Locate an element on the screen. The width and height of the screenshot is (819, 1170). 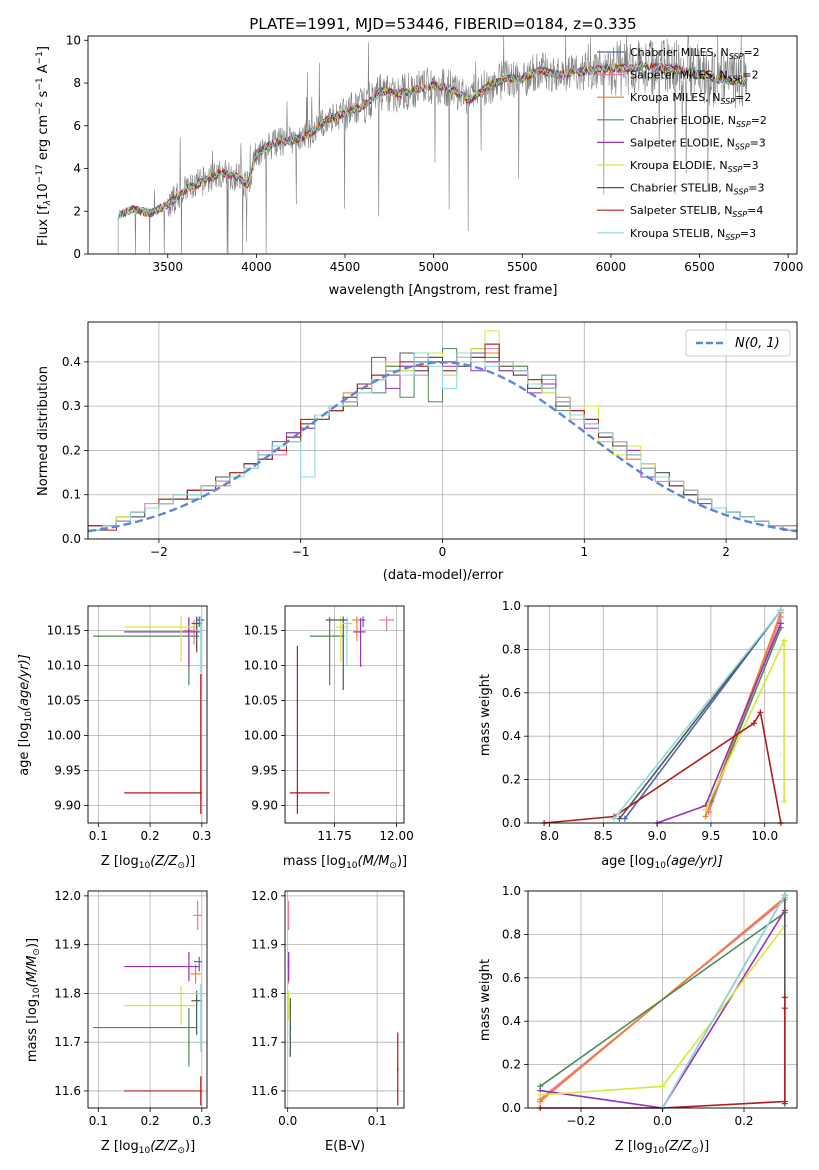
legend-entry: Kroupa ELODIE, NSSP=3 is located at coordinates (694, 166).